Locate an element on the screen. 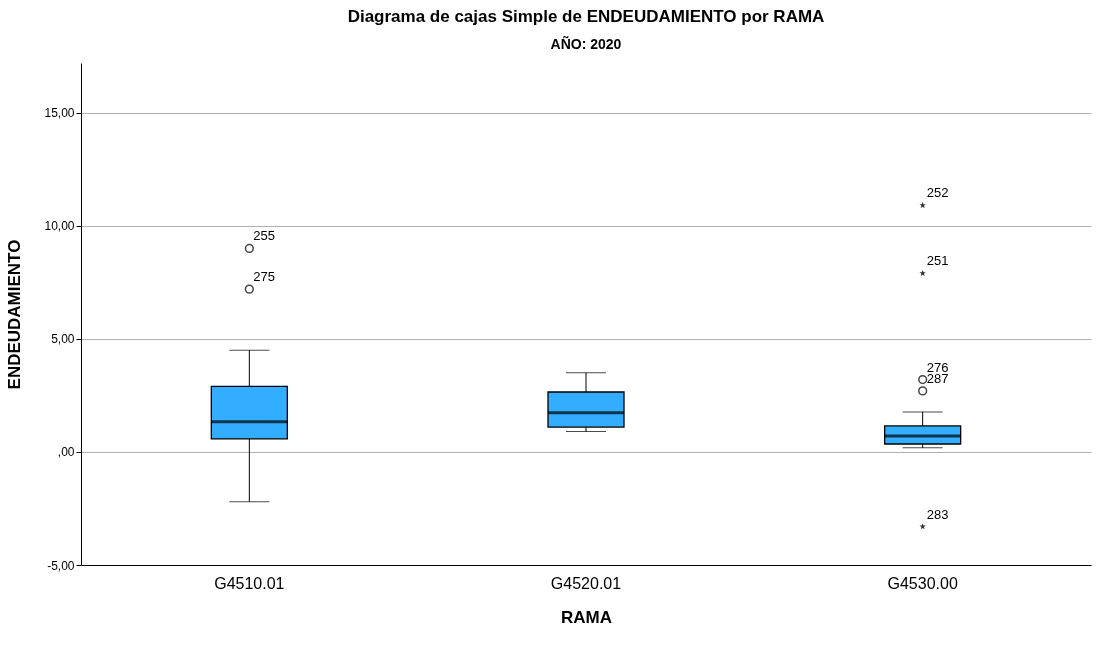  y-tick-label: 5,00 is located at coordinates (63, 339).